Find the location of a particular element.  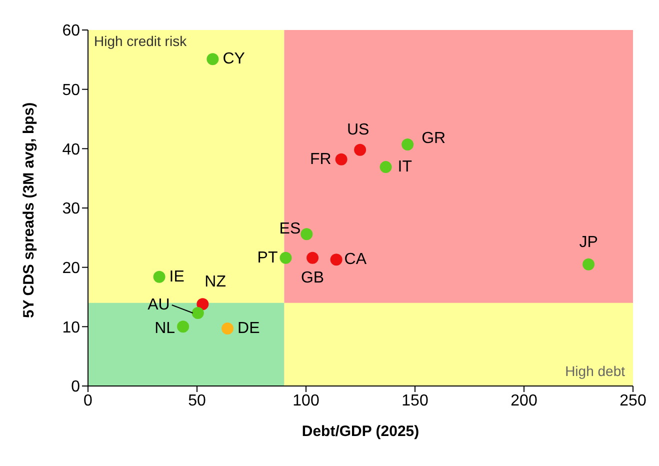

y-tick-label: 10 is located at coordinates (71, 327).